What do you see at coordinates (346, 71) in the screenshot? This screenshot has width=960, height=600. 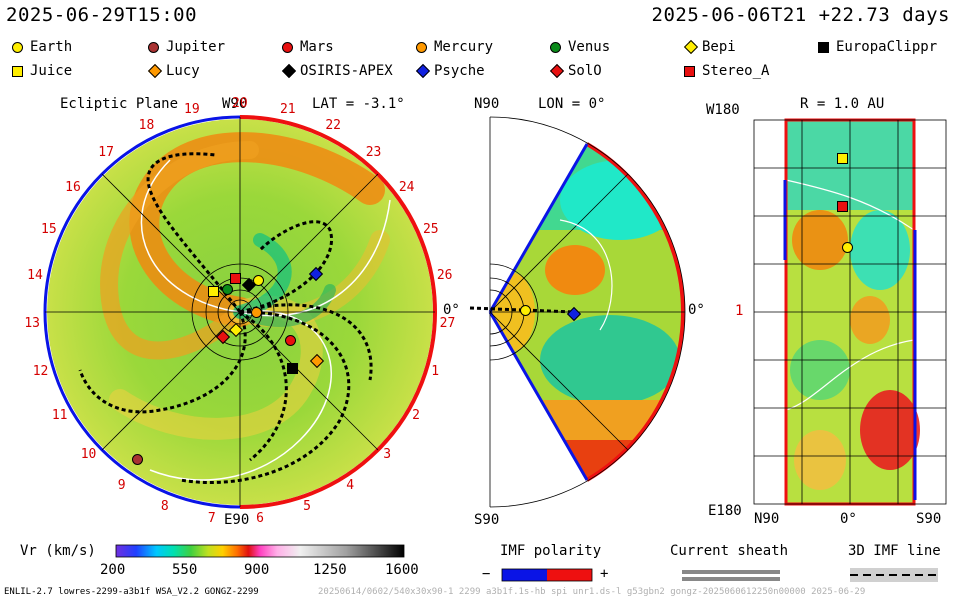 I see `legend-label: OSIRIS-APEX` at bounding box center [346, 71].